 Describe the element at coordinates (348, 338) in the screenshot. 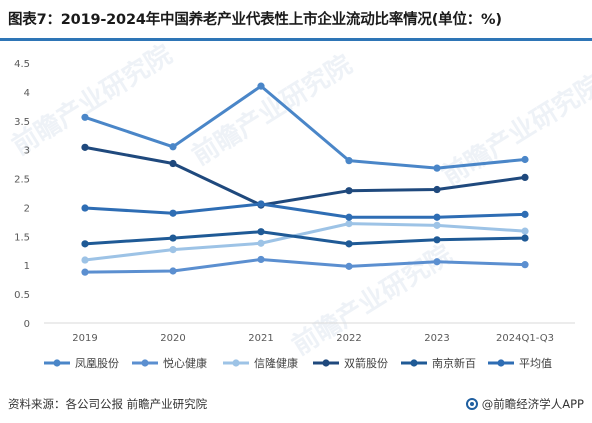

I see `x-tick-label: 2022` at that location.